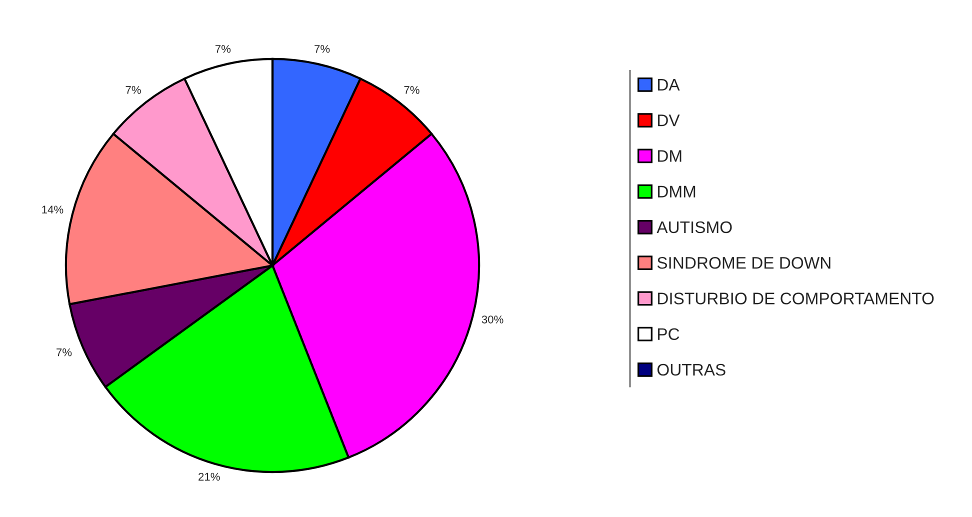 Image resolution: width=972 pixels, height=517 pixels. I want to click on legend-label: OUTRAS, so click(691, 370).